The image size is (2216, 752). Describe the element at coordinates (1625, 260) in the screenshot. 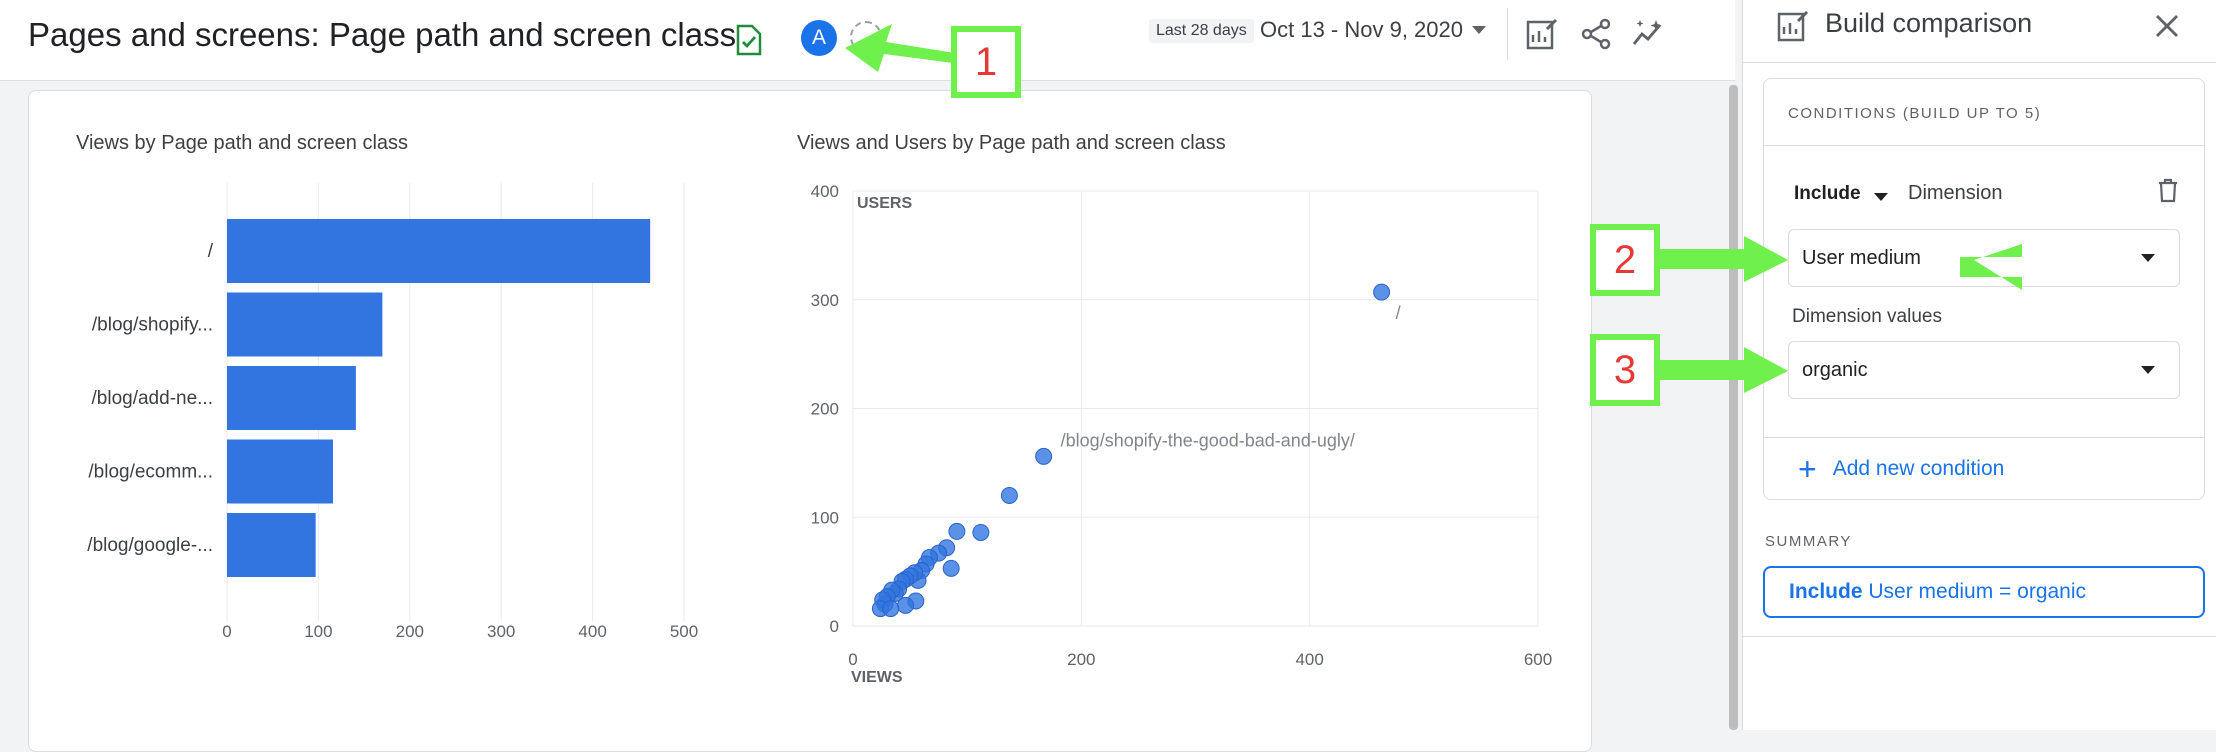

I see `annotation-2: 2` at that location.